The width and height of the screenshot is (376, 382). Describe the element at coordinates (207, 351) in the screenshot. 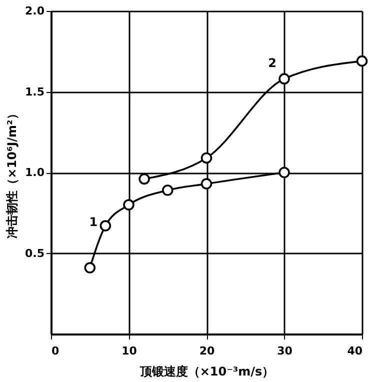

I see `x-tick-label: 20` at that location.